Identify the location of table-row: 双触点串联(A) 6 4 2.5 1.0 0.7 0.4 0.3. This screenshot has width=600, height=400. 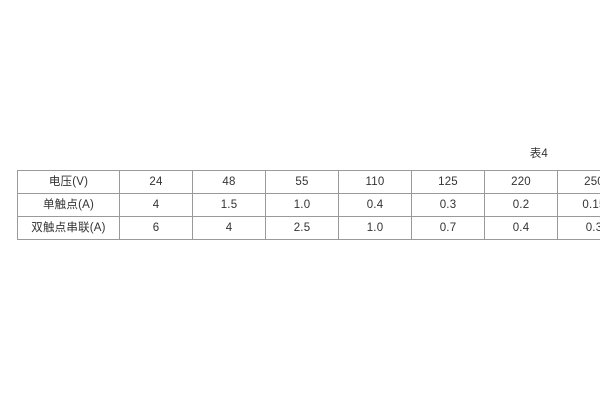
(308, 228).